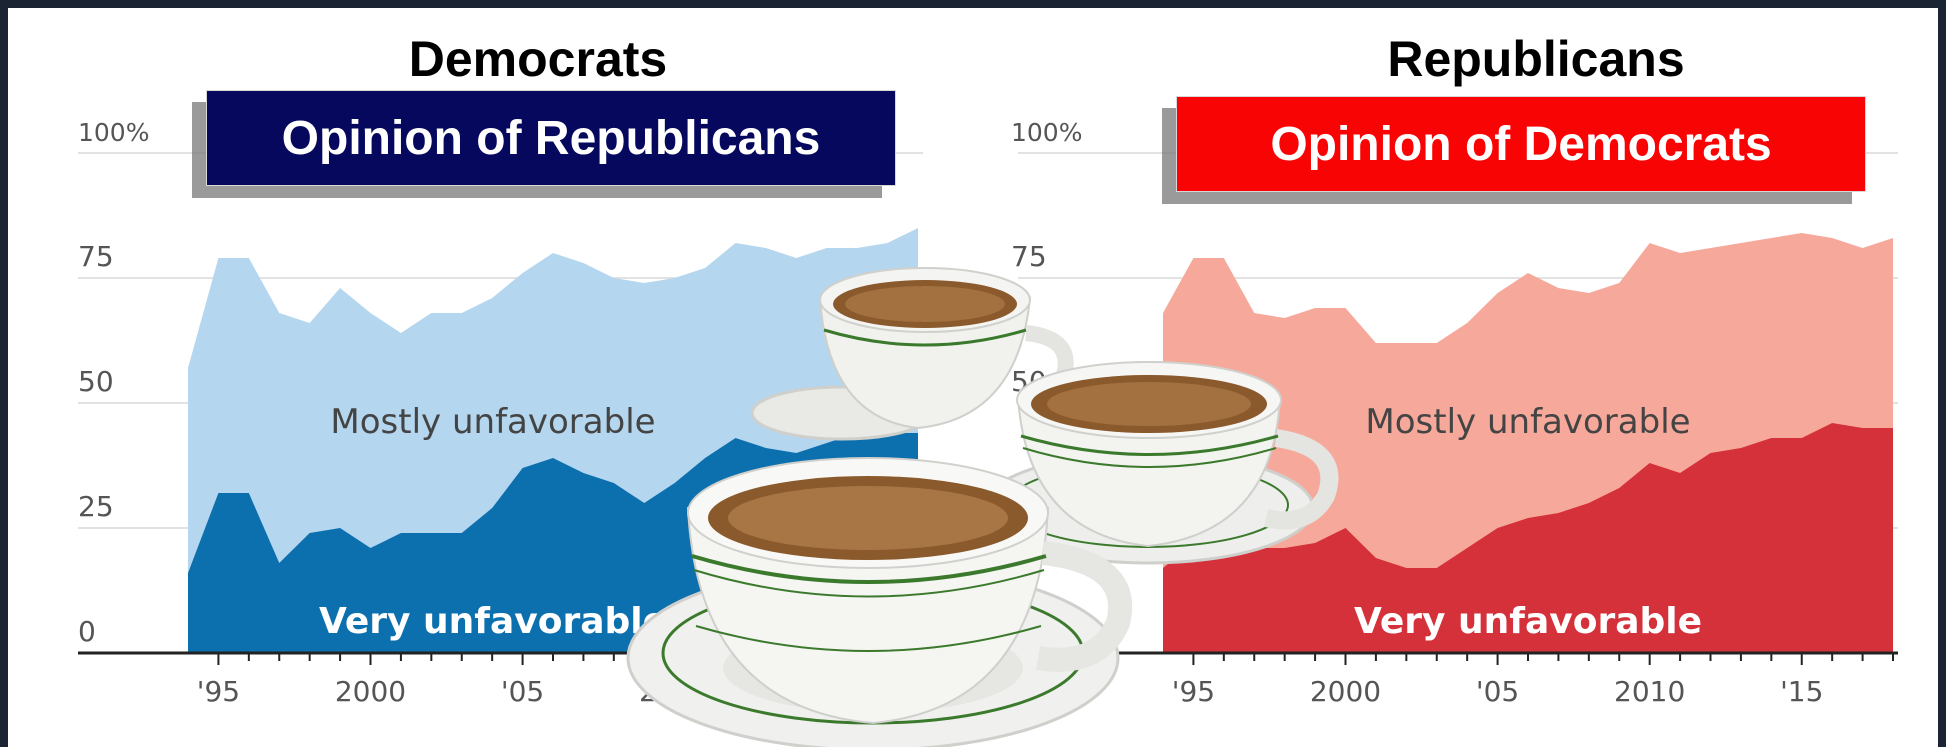 This screenshot has height=747, width=1946. What do you see at coordinates (370, 691) in the screenshot?
I see `dem-x-tick-label: 2000` at bounding box center [370, 691].